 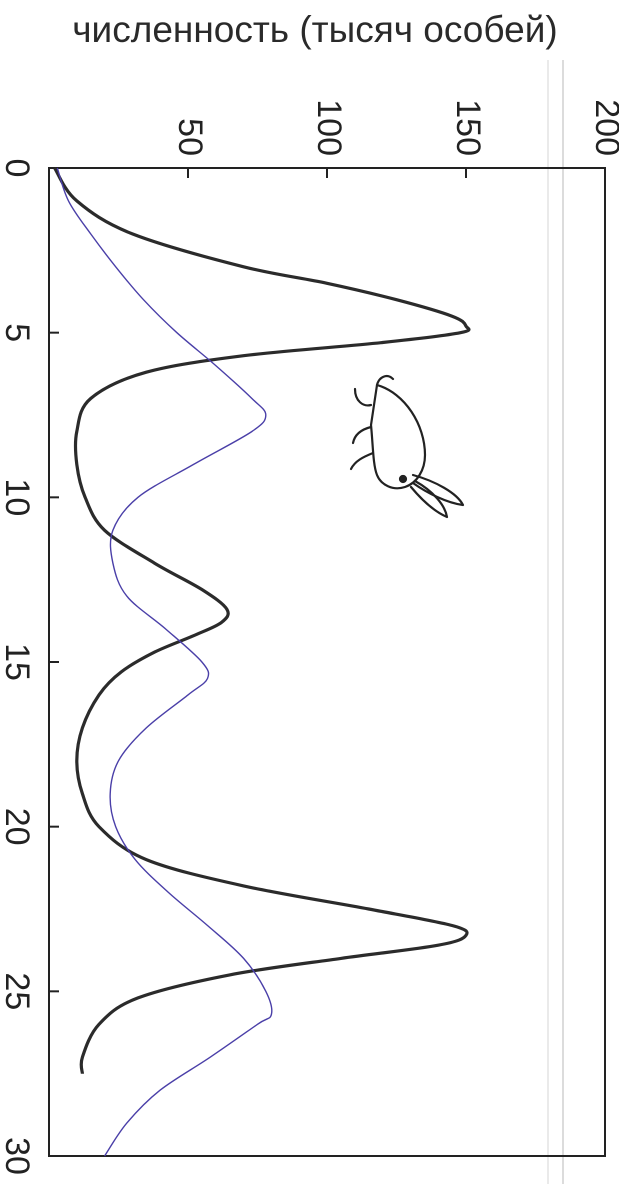 I want to click on x-tick-label: 10, so click(x=18, y=497).